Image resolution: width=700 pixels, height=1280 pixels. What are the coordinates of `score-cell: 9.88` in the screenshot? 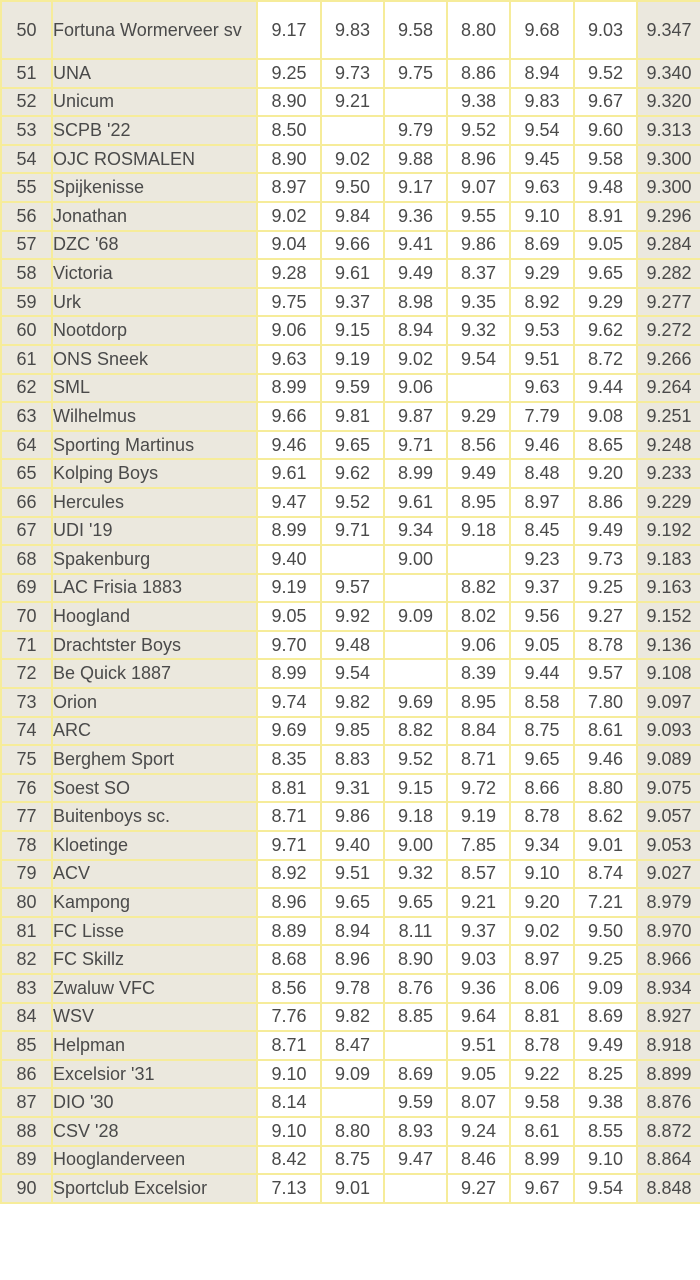 It's located at (415, 159).